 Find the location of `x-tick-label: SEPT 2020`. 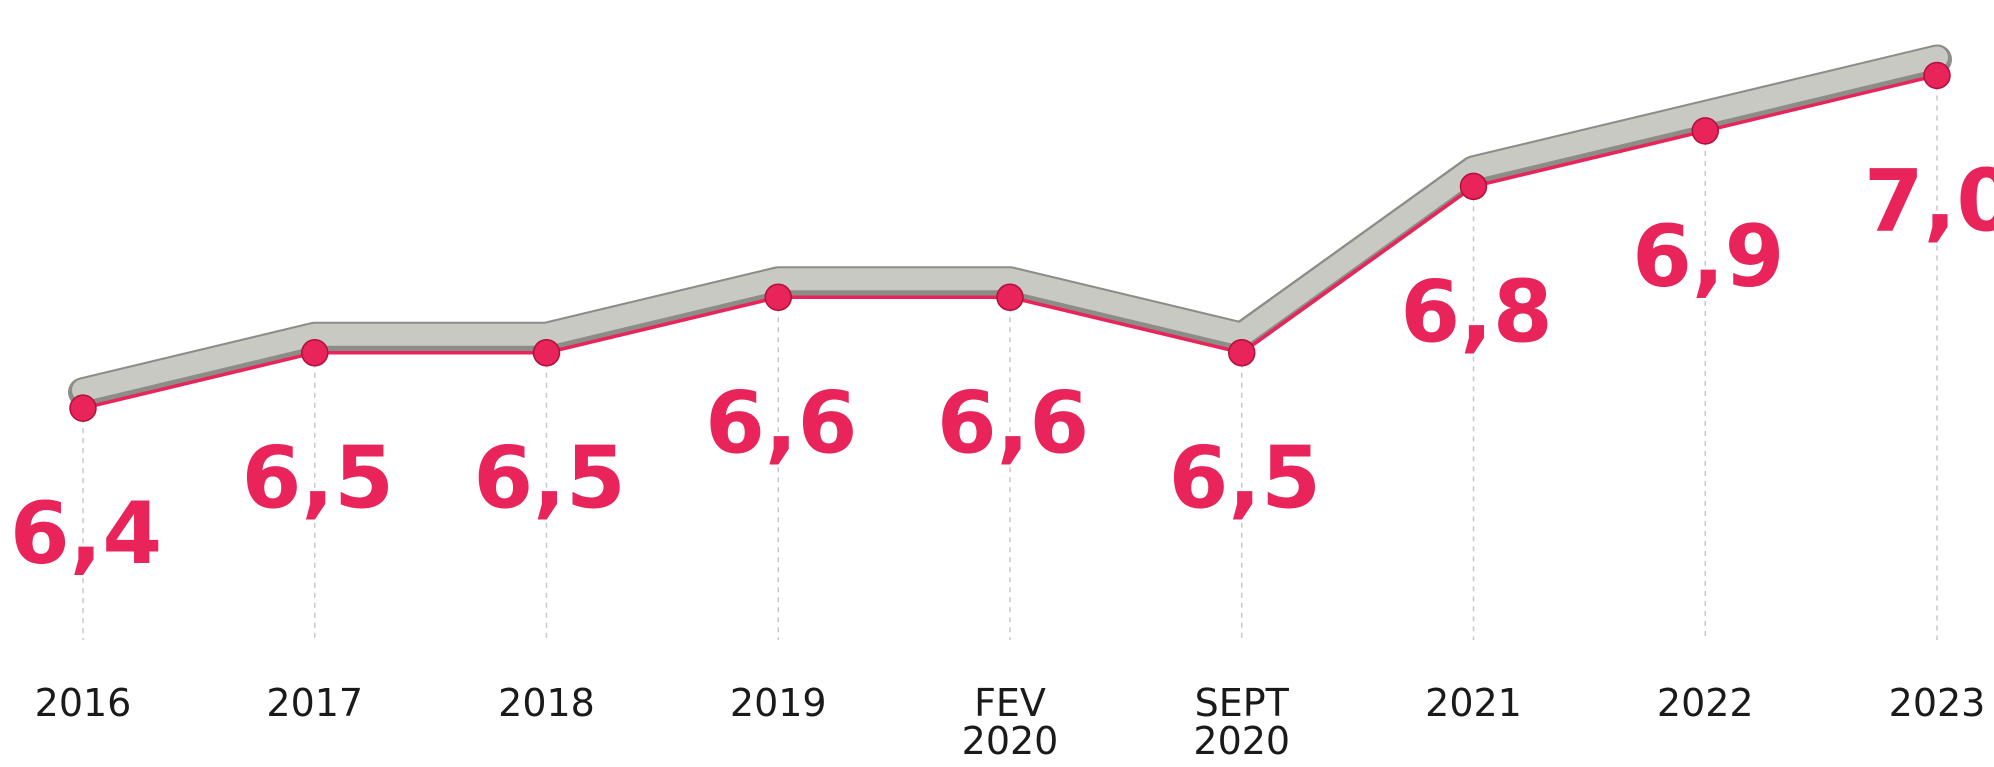

x-tick-label: SEPT 2020 is located at coordinates (1241, 722).